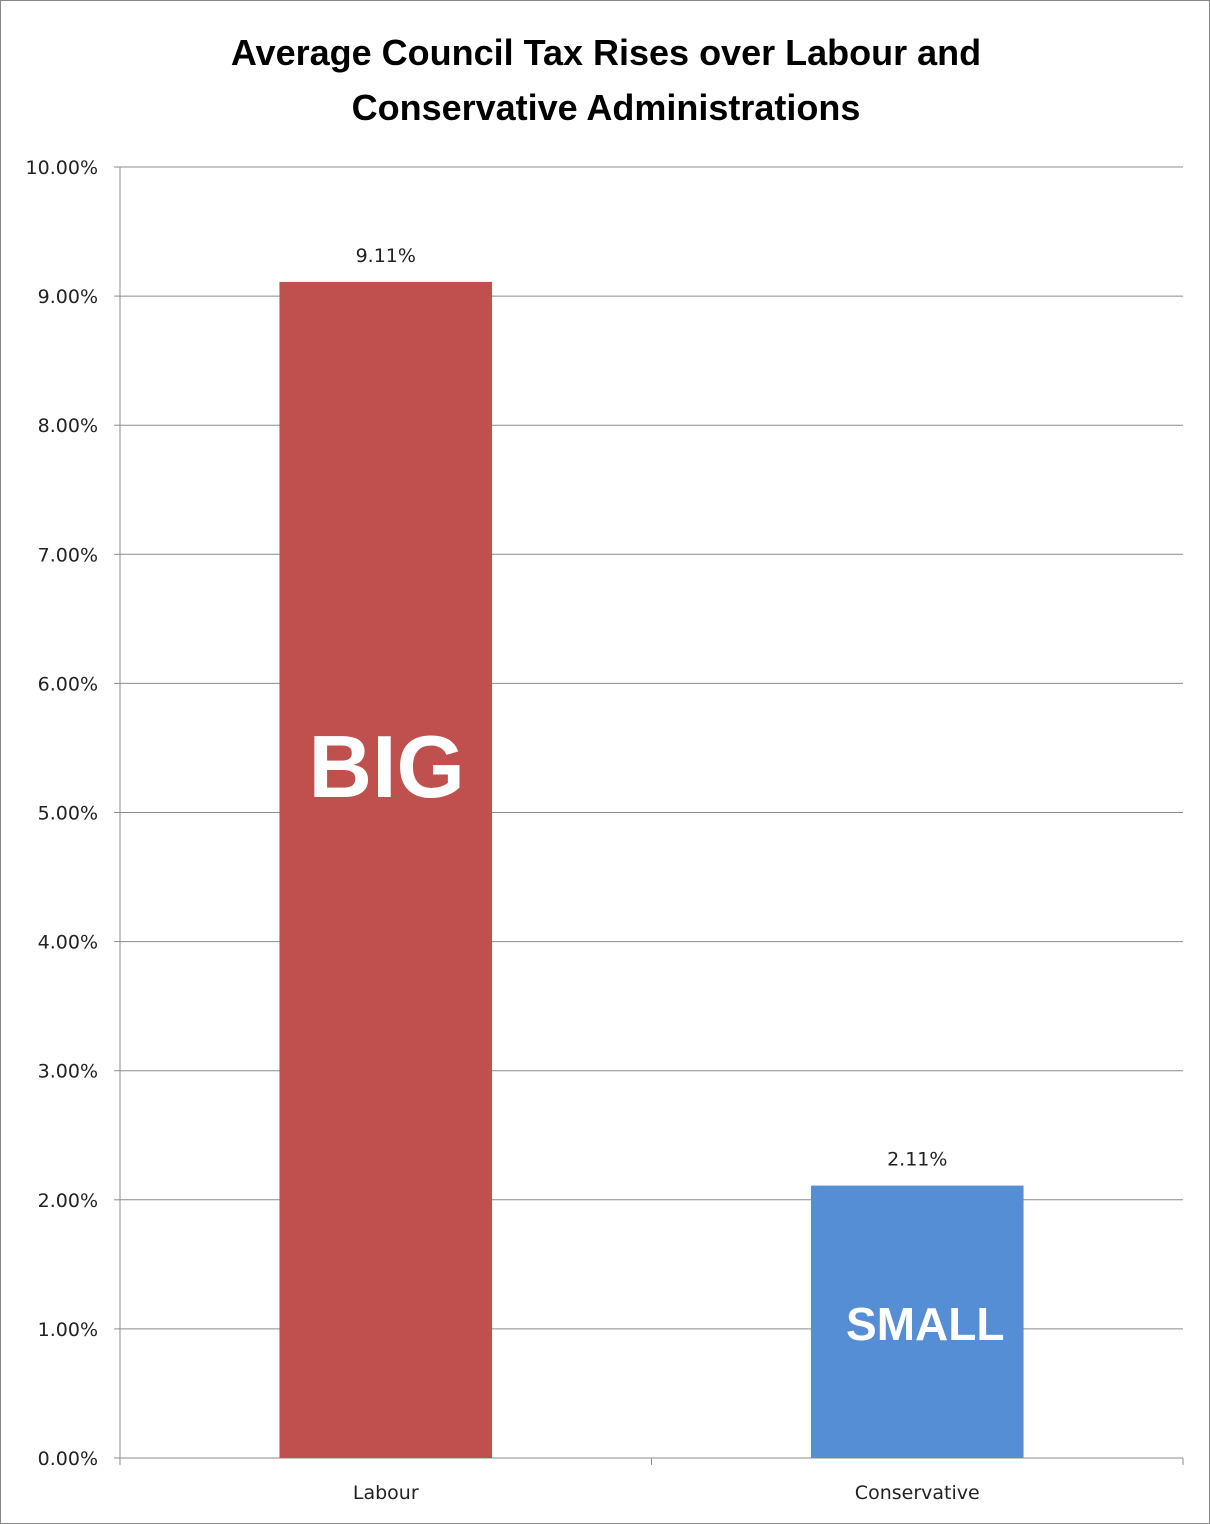 Image resolution: width=1210 pixels, height=1524 pixels. What do you see at coordinates (917, 1493) in the screenshot?
I see `category-label: Conservative` at bounding box center [917, 1493].